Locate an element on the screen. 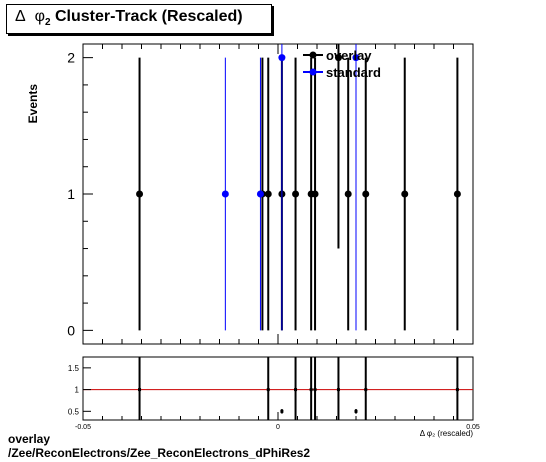  title-phi: φ is located at coordinates (39, 16).